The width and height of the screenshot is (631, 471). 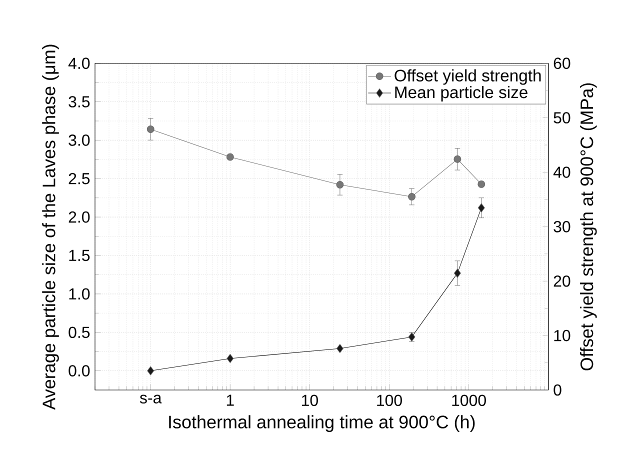 What do you see at coordinates (562, 118) in the screenshot?
I see `y2-tick-label: 50` at bounding box center [562, 118].